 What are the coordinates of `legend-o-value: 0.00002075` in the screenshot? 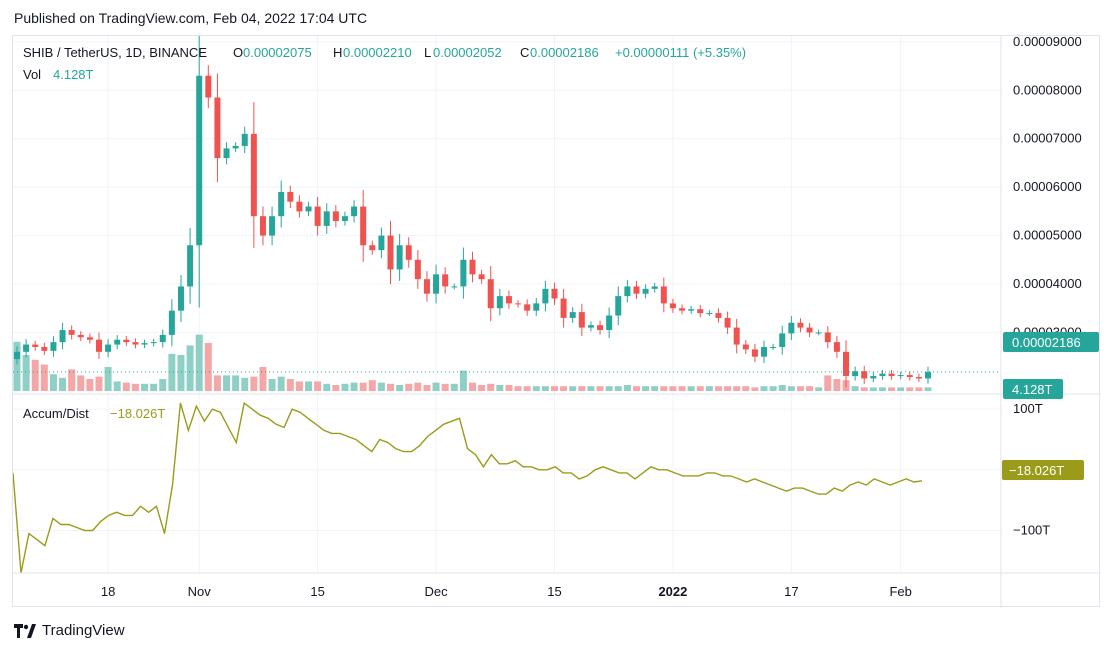 It's located at (277, 52).